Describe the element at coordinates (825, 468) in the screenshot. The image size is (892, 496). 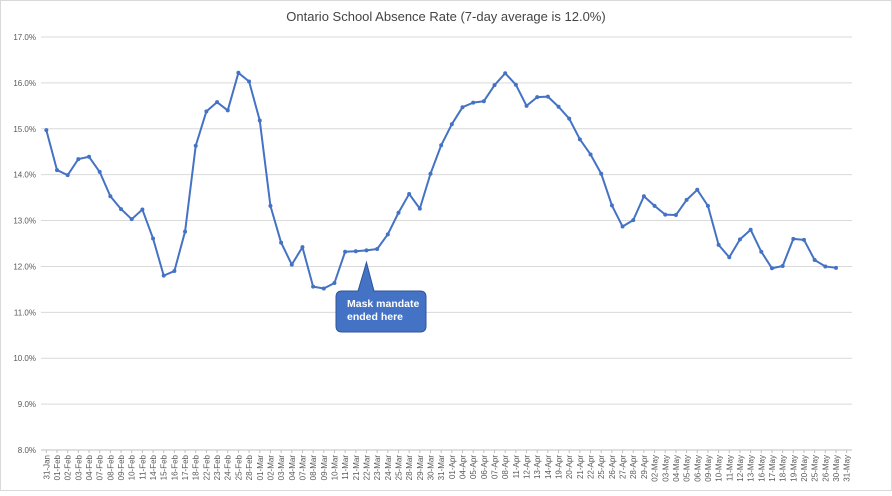
I see `x-tick-label: 26-May` at that location.